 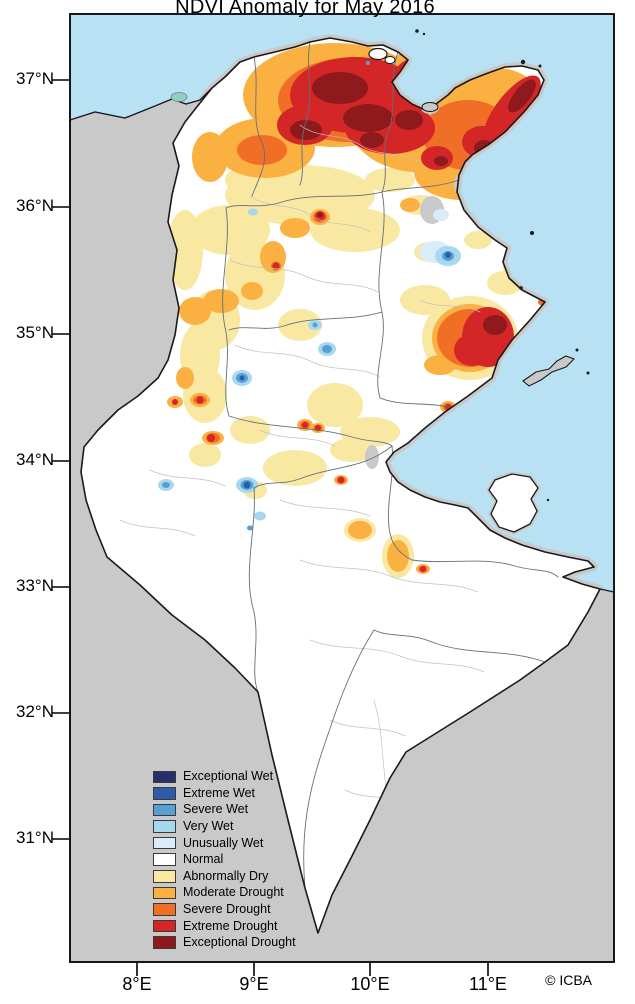 I want to click on legend-item: Severe Drought, so click(x=224, y=910).